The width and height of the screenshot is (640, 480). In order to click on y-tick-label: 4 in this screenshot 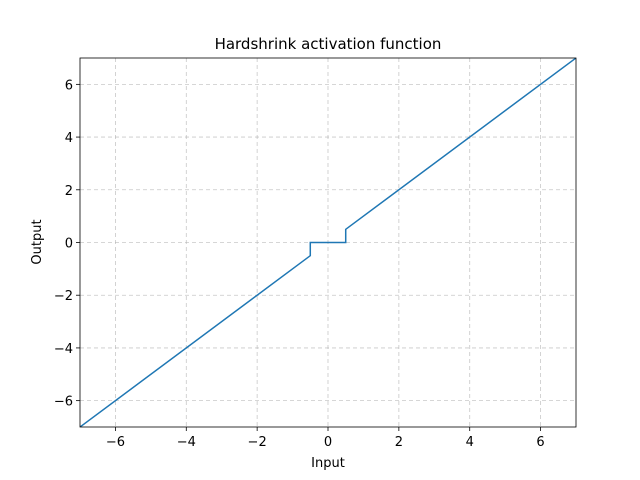, I will do `click(69, 138)`.